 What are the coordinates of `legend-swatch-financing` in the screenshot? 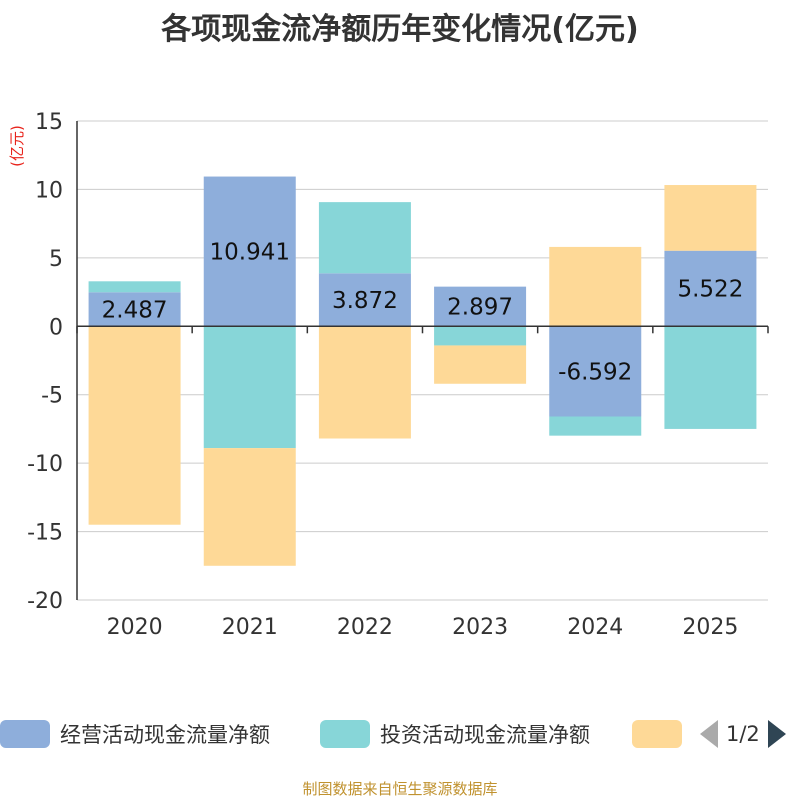 It's located at (657, 734).